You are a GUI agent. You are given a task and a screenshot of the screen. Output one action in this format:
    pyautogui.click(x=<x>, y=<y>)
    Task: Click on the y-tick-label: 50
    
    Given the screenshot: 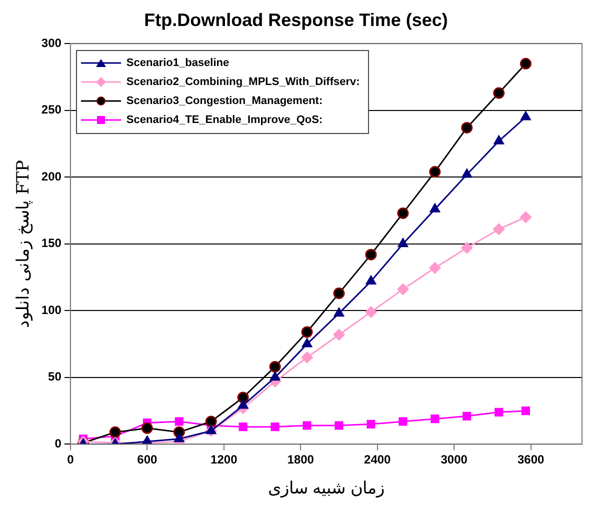 What is the action you would take?
    pyautogui.click(x=55, y=377)
    